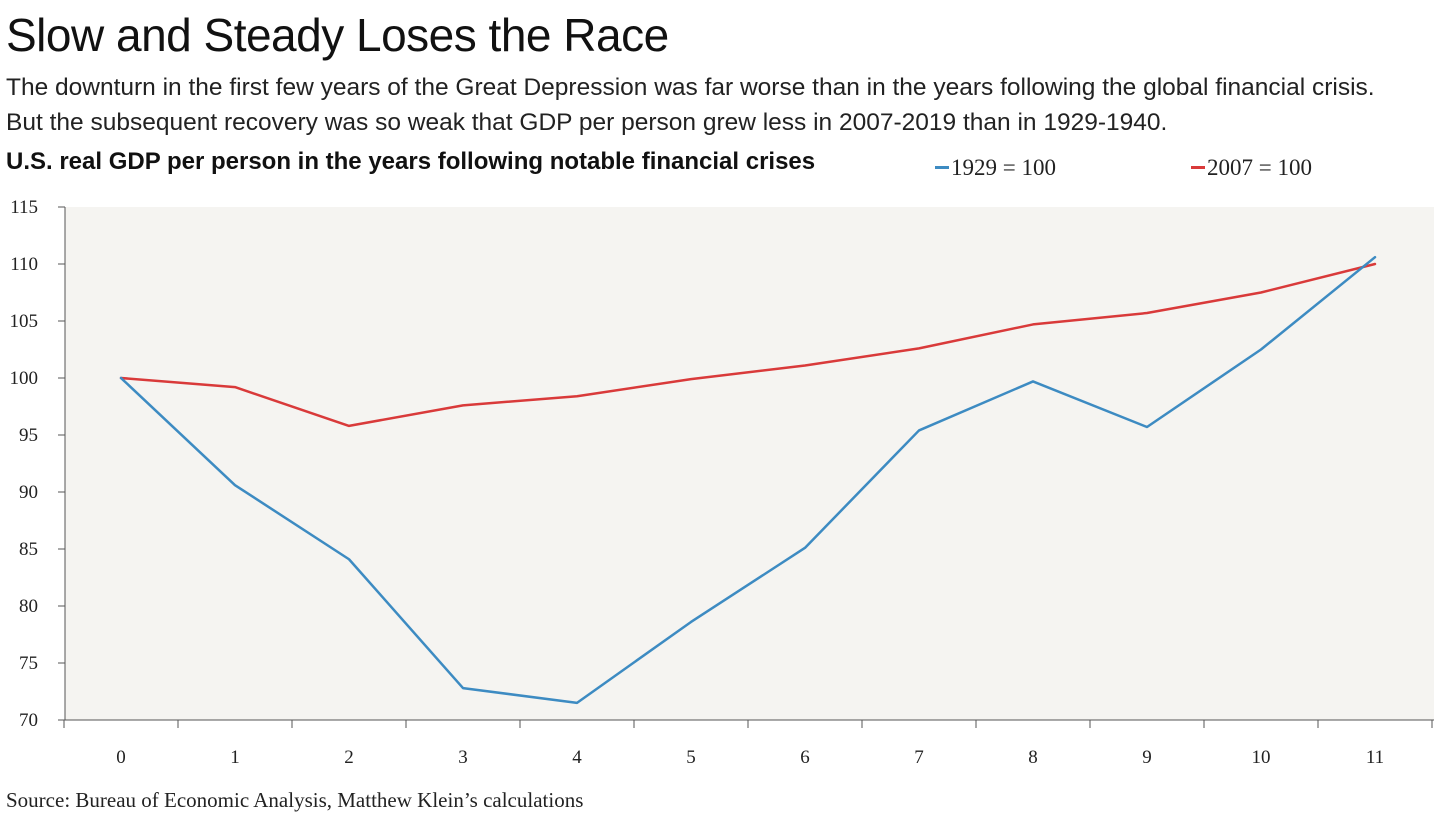 This screenshot has width=1456, height=826. What do you see at coordinates (1003, 167) in the screenshot?
I see `legend-label-1929: 1929 = 100` at bounding box center [1003, 167].